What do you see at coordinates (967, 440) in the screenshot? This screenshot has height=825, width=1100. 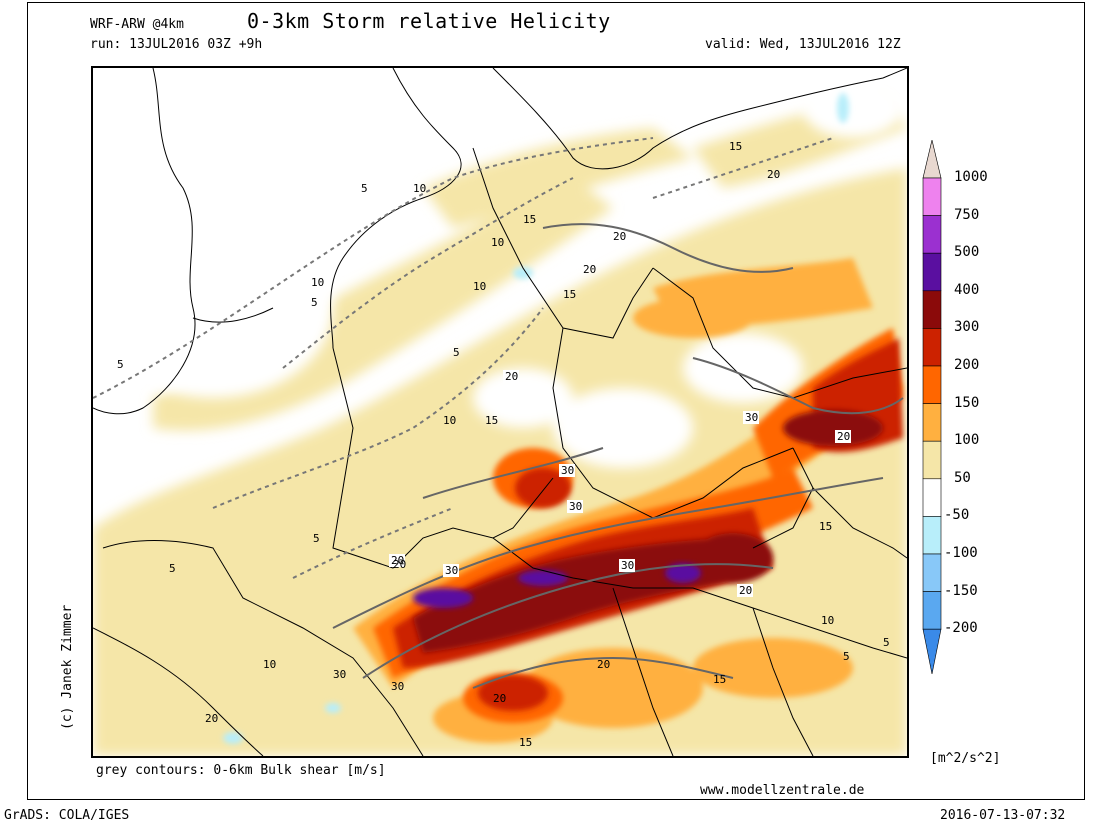 I see `colorbar-label-100: 100` at bounding box center [967, 440].